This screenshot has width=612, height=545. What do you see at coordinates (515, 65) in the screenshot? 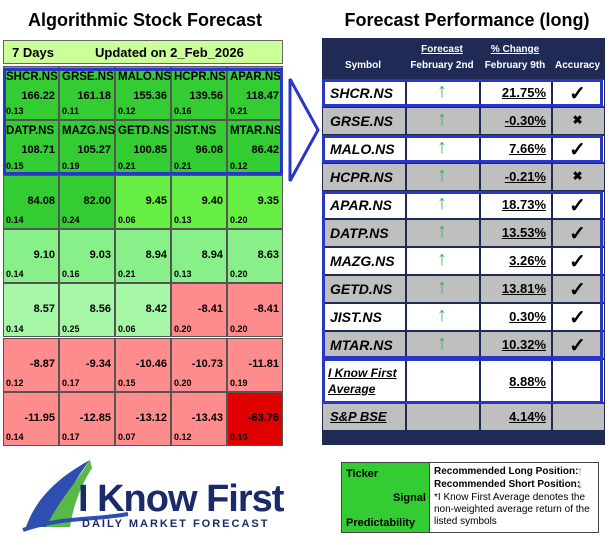
I see `header-change-date: February 9th` at bounding box center [515, 65].